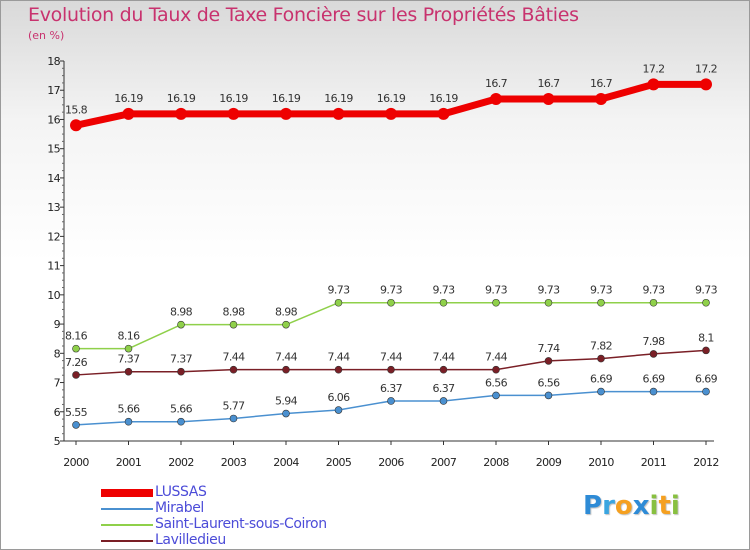 This screenshot has height=550, width=750. Describe the element at coordinates (241, 524) in the screenshot. I see `legend-label: Saint-Laurent-sous-Coiron` at that location.